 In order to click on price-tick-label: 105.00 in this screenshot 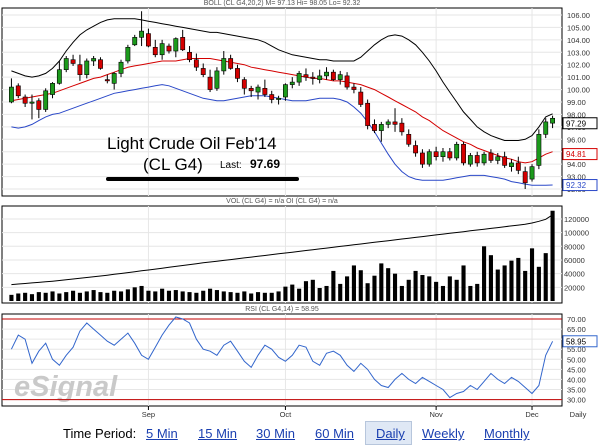, I will do `click(578, 27)`.